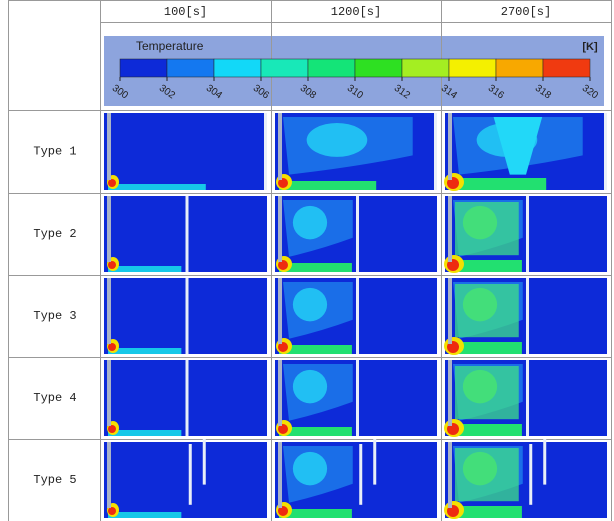 Image resolution: width=614 pixels, height=521 pixels. What do you see at coordinates (54, 234) in the screenshot?
I see `row-label: Type 2` at bounding box center [54, 234].